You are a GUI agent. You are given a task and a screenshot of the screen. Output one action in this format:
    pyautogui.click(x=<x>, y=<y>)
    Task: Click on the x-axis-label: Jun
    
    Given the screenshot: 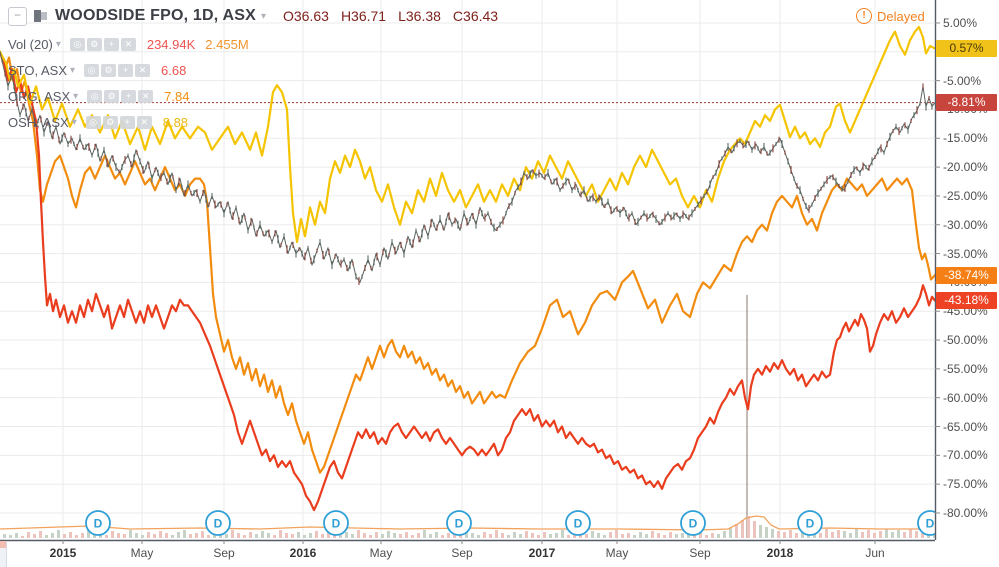 What is the action you would take?
    pyautogui.click(x=875, y=553)
    